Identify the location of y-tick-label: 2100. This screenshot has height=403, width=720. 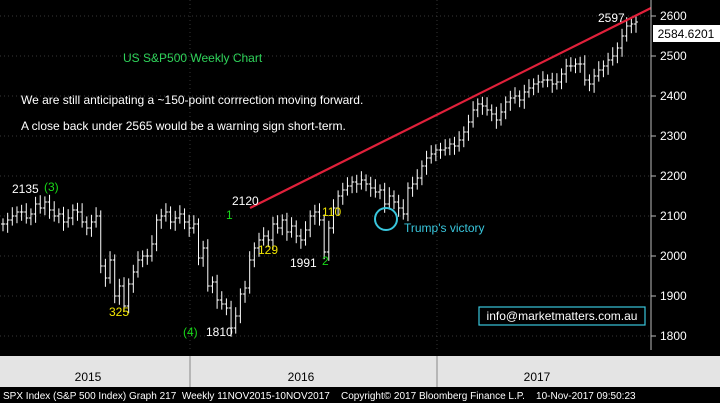
(673, 216).